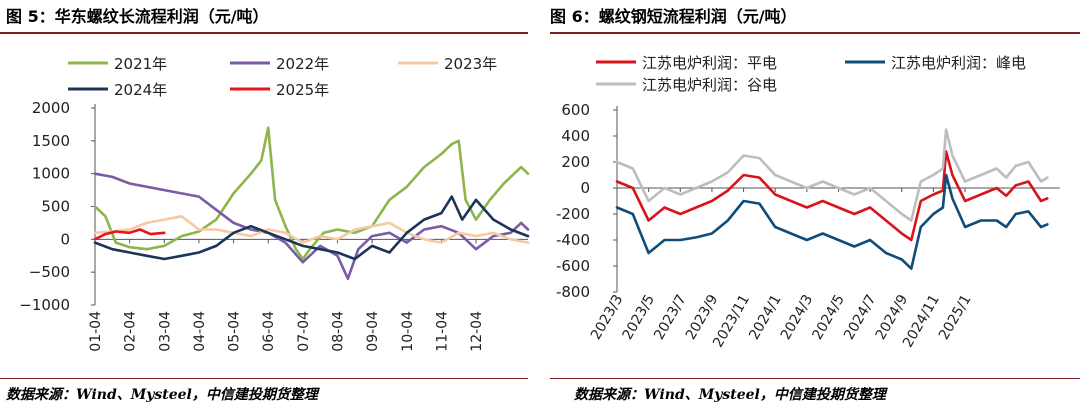  Describe the element at coordinates (235, 331) in the screenshot. I see `left-x-tick-label: 05-04` at that location.